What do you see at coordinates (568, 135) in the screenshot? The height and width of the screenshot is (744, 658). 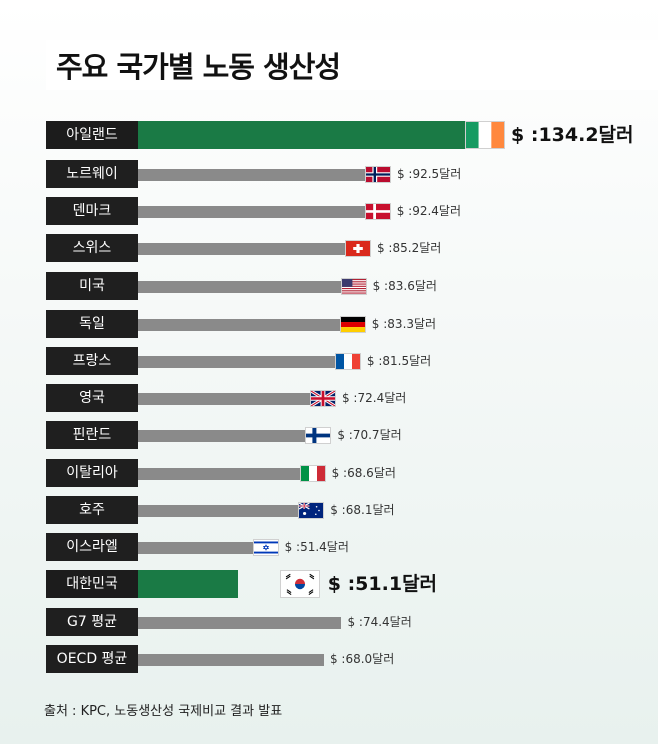 I see `value-number: 134.2` at bounding box center [568, 135].